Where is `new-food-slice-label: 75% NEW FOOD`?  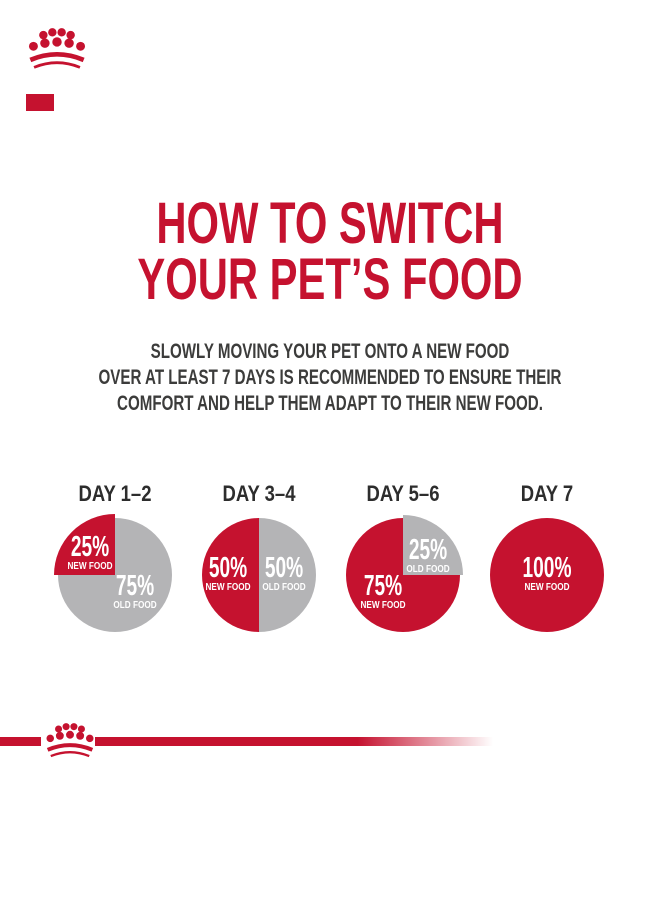 new-food-slice-label: 75% NEW FOOD is located at coordinates (383, 590).